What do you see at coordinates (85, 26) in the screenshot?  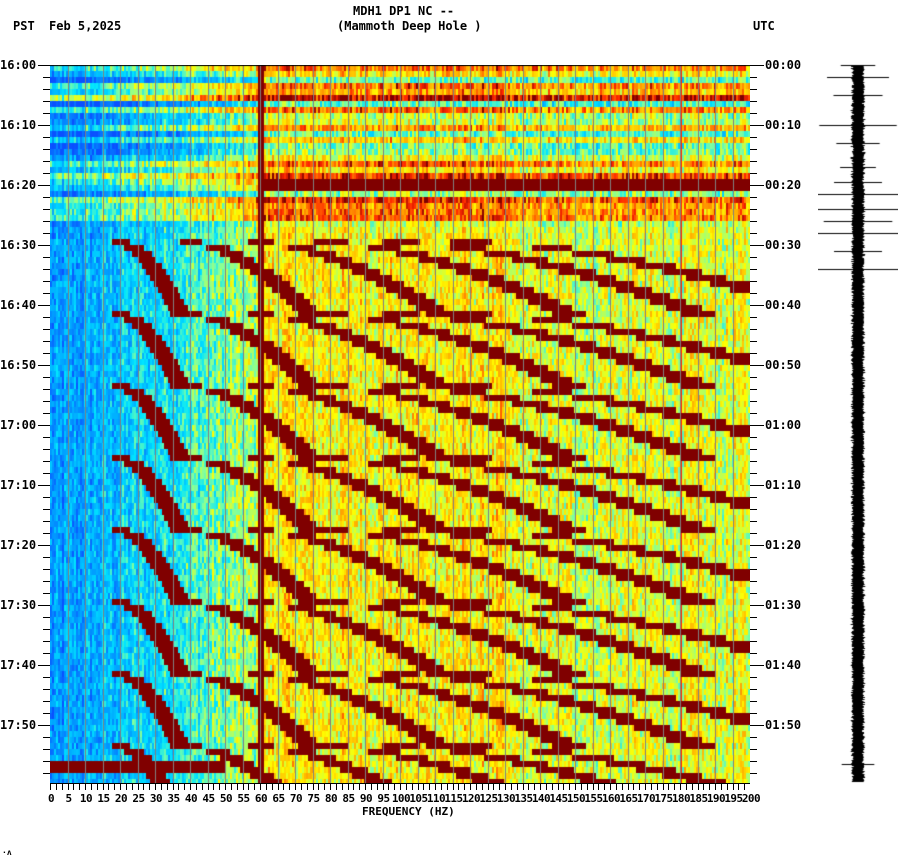 I see `date-label: Feb 5,2025` at bounding box center [85, 26].